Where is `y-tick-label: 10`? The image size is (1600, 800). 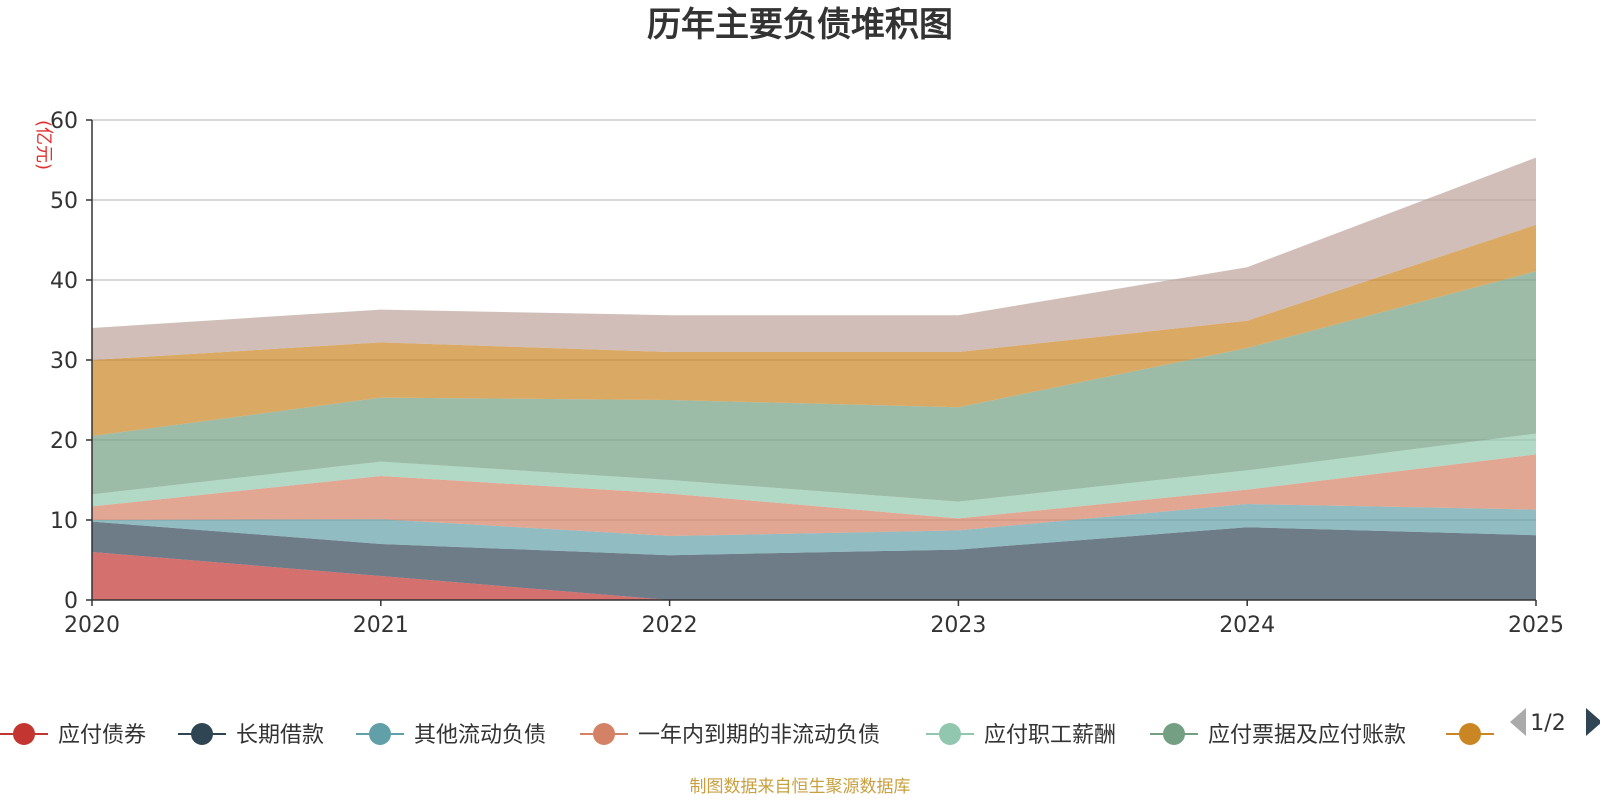
y-tick-label: 10 is located at coordinates (64, 521).